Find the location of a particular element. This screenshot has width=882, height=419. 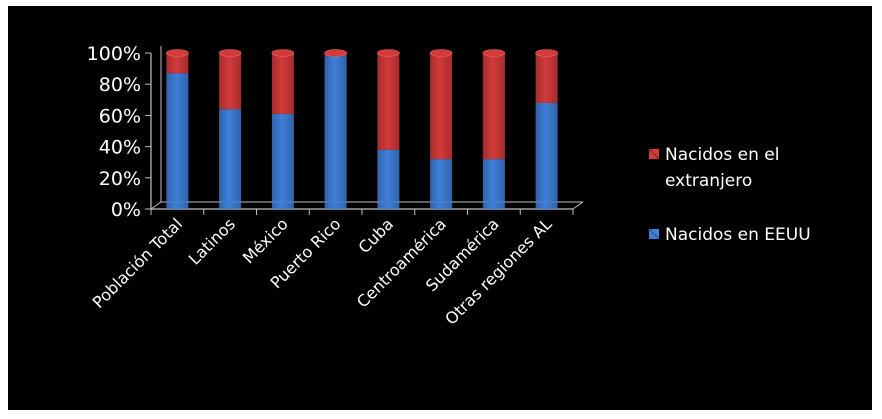

x-tick-label: México is located at coordinates (265, 240).